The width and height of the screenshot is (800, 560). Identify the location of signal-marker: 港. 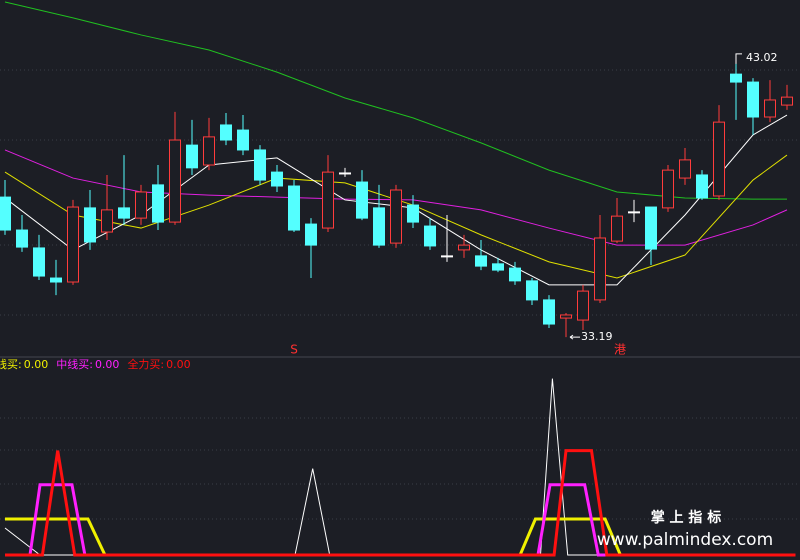
(620, 350).